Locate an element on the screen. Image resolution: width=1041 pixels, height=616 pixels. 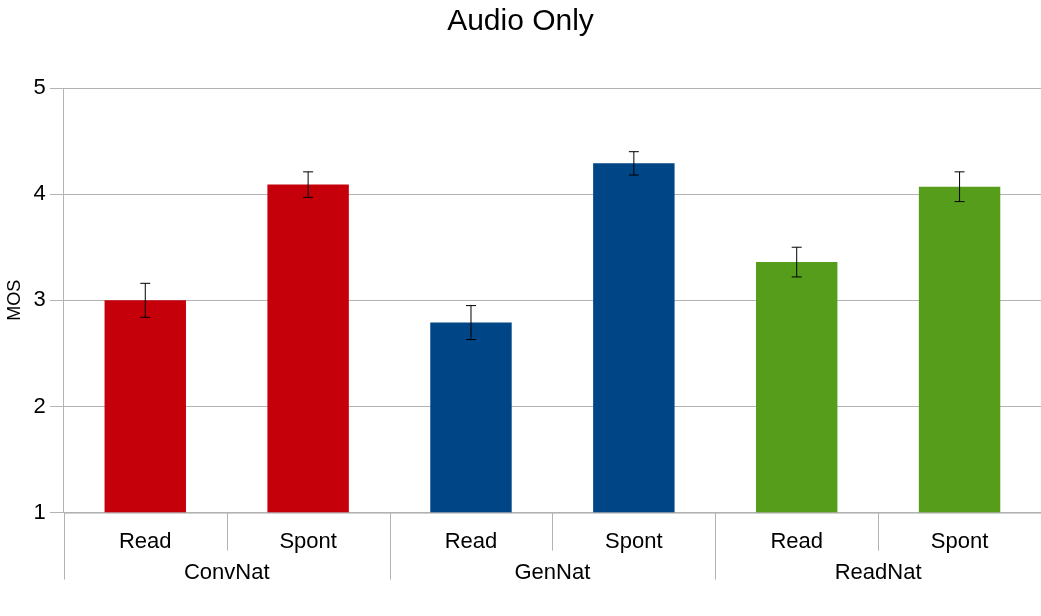
y-tick-label: 5 is located at coordinates (39, 87).